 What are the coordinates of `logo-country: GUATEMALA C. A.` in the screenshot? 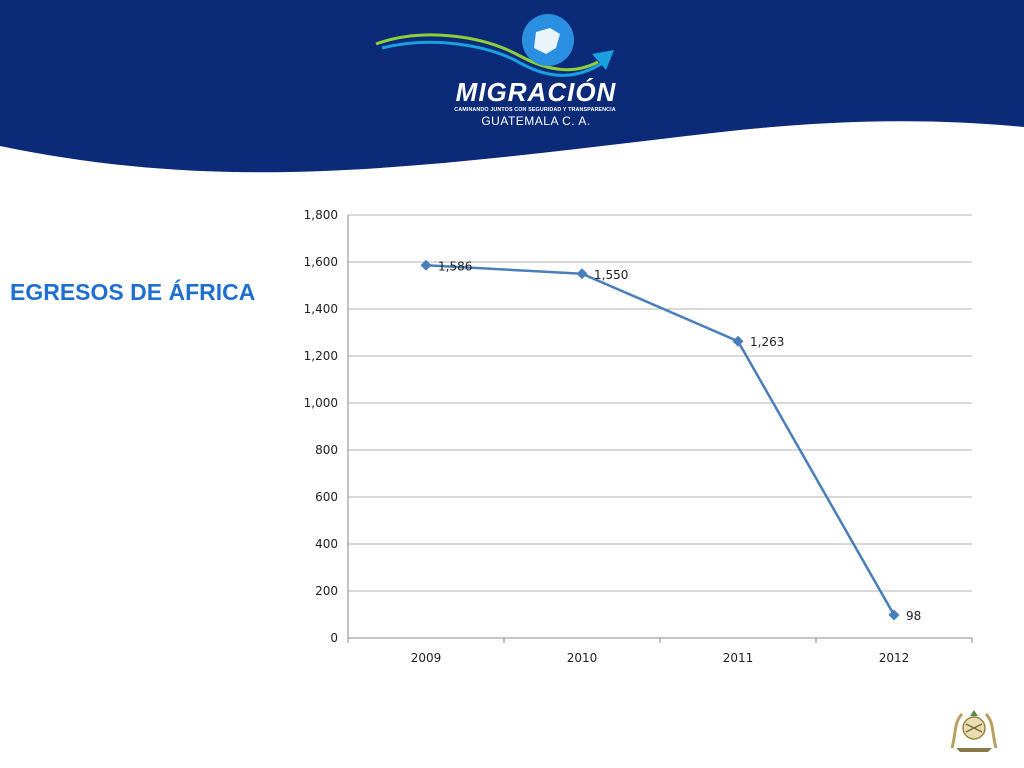 It's located at (536, 121).